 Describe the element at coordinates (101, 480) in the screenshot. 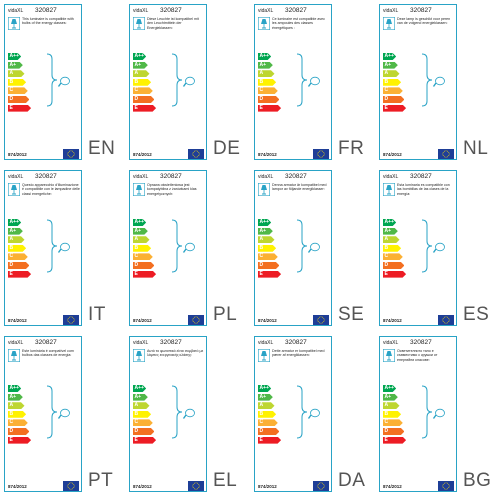

I see `language-code: PT` at that location.